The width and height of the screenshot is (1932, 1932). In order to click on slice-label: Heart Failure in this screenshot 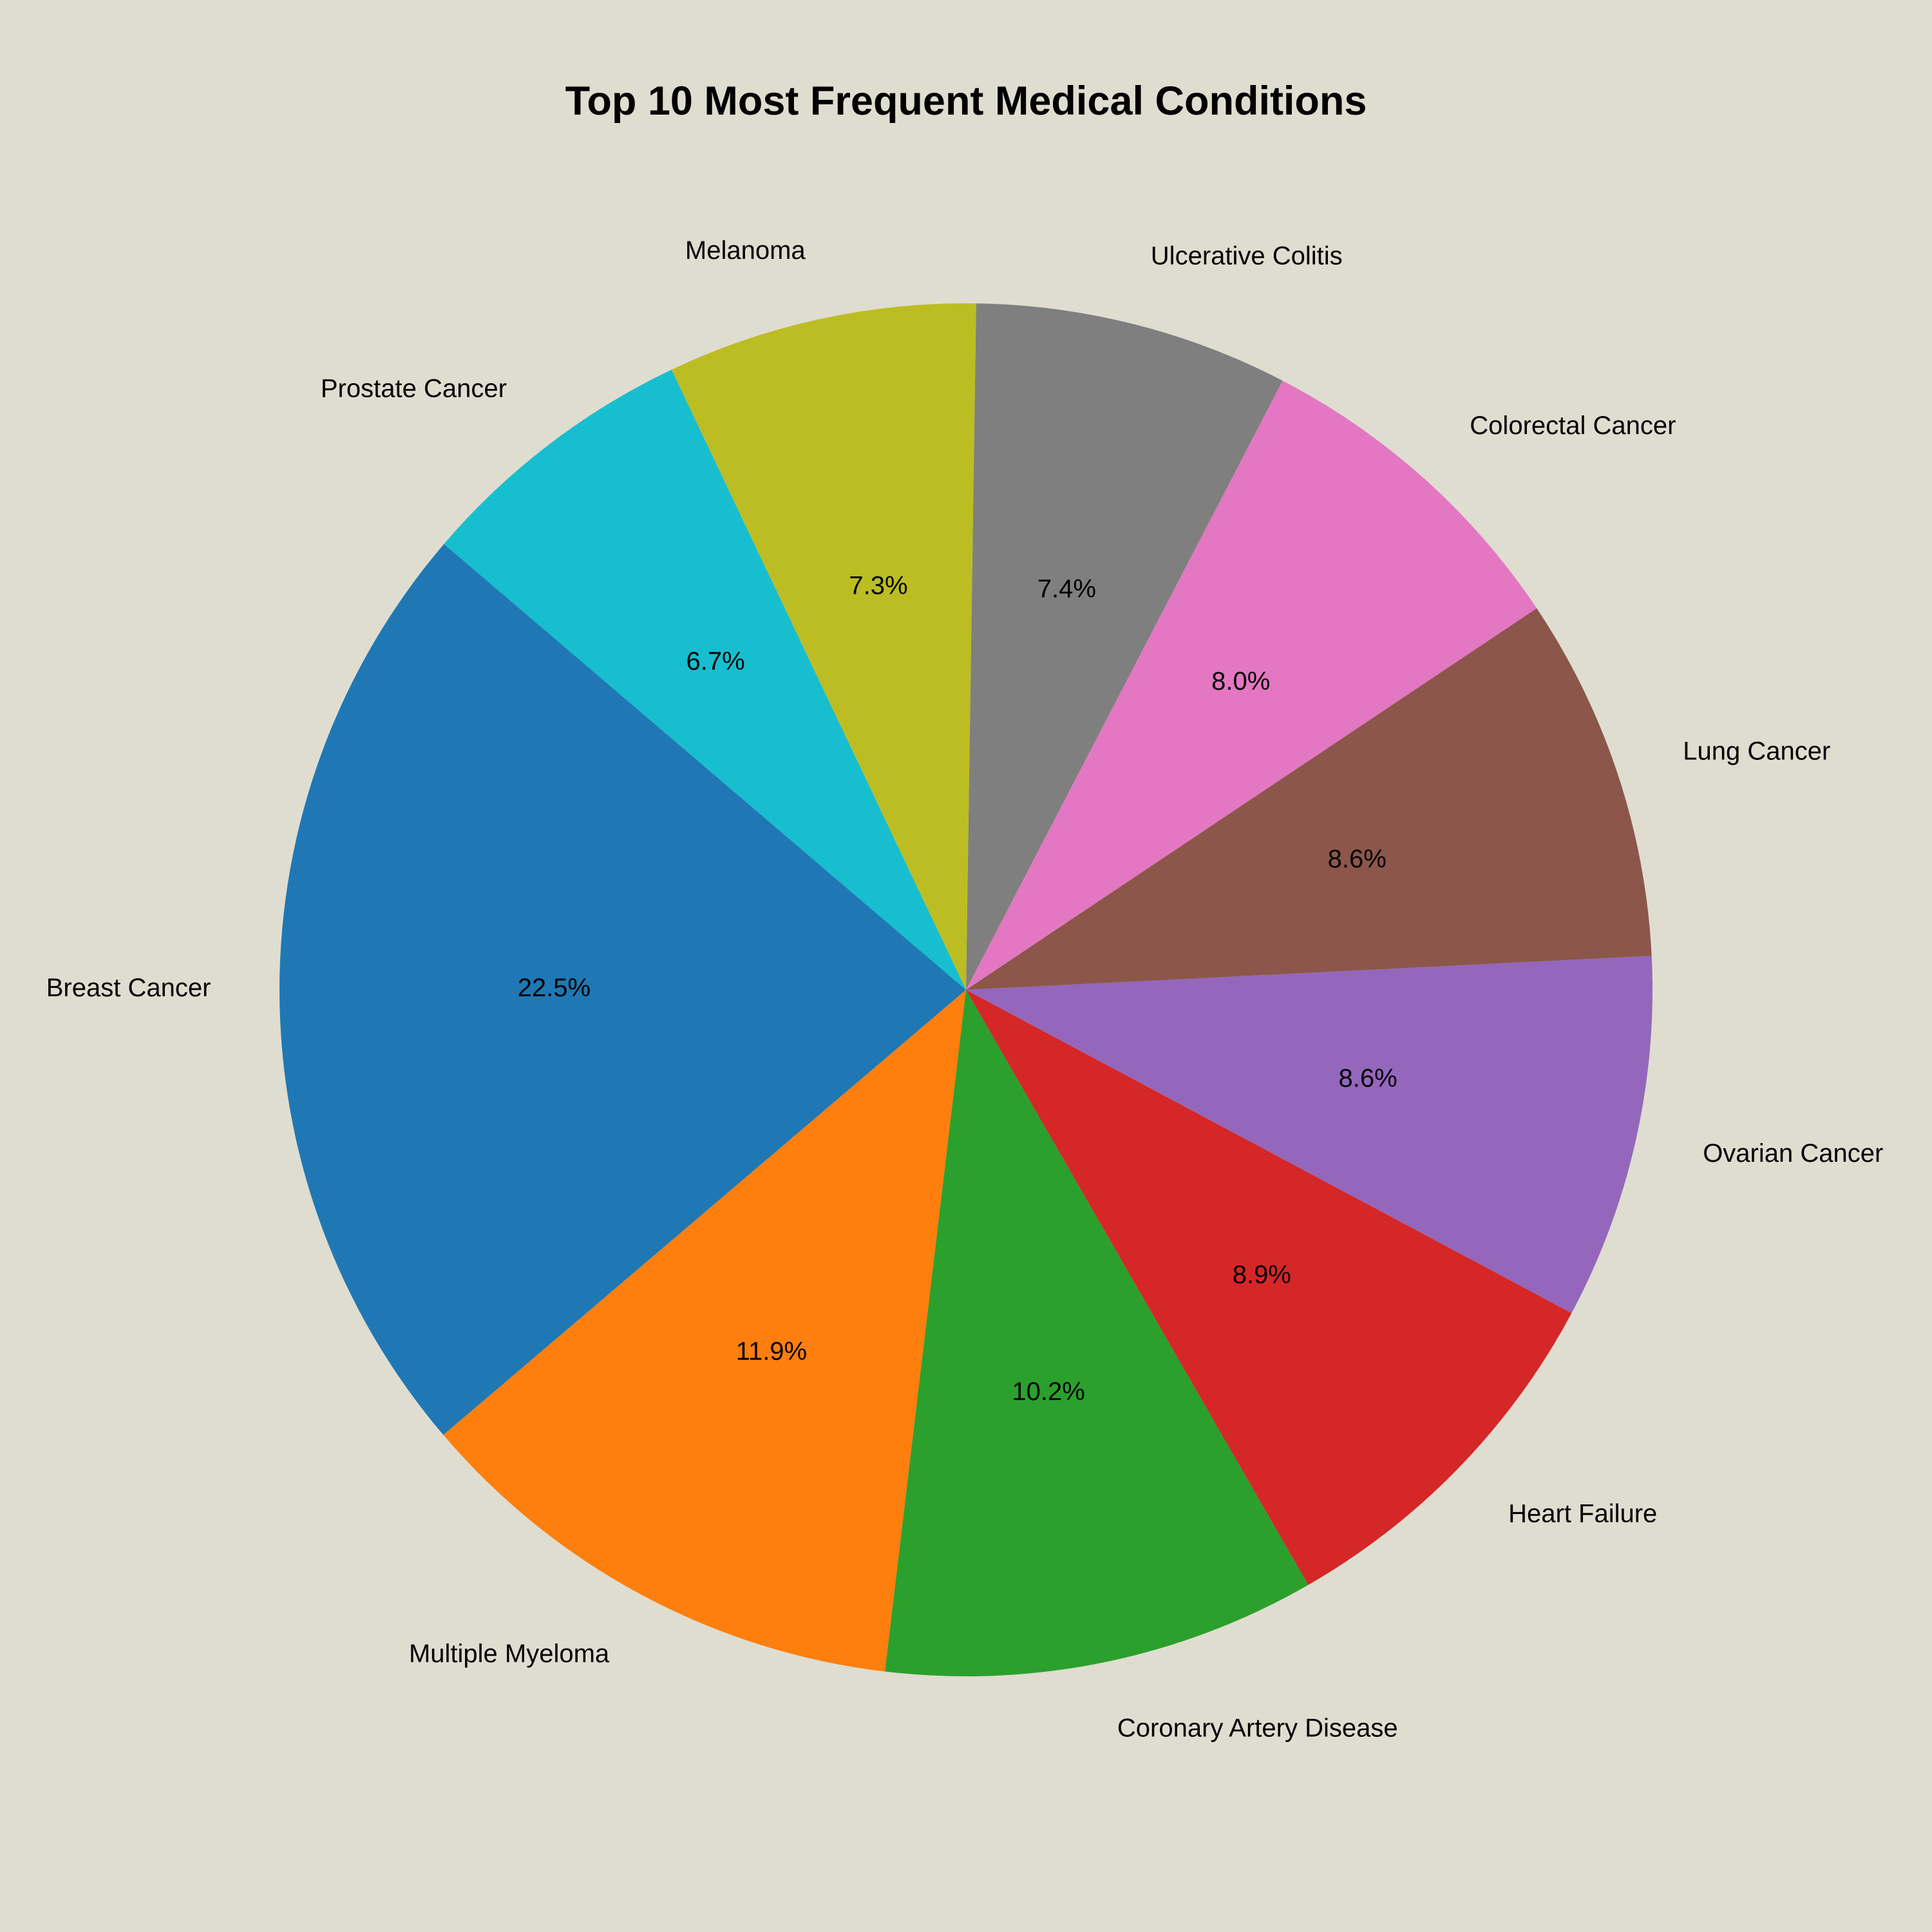, I will do `click(1582, 1514)`.